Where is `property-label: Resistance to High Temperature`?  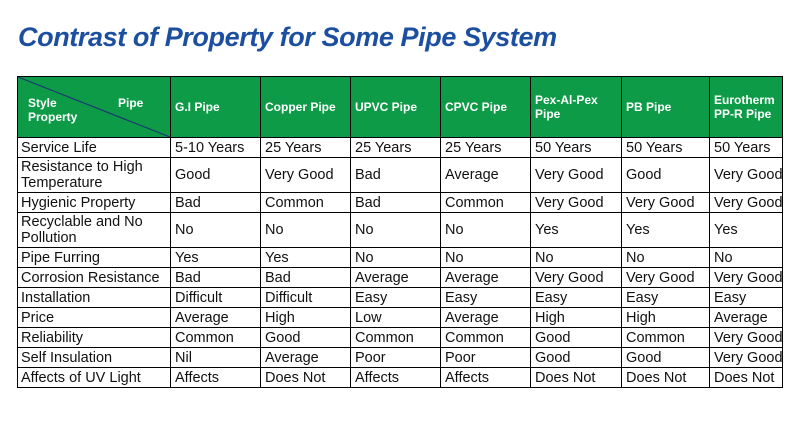
property-label: Resistance to High Temperature is located at coordinates (94, 175).